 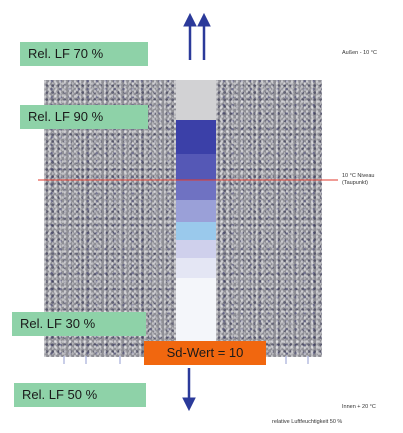 What do you see at coordinates (359, 407) in the screenshot?
I see `note-inside: Innen + 20 °C` at bounding box center [359, 407].